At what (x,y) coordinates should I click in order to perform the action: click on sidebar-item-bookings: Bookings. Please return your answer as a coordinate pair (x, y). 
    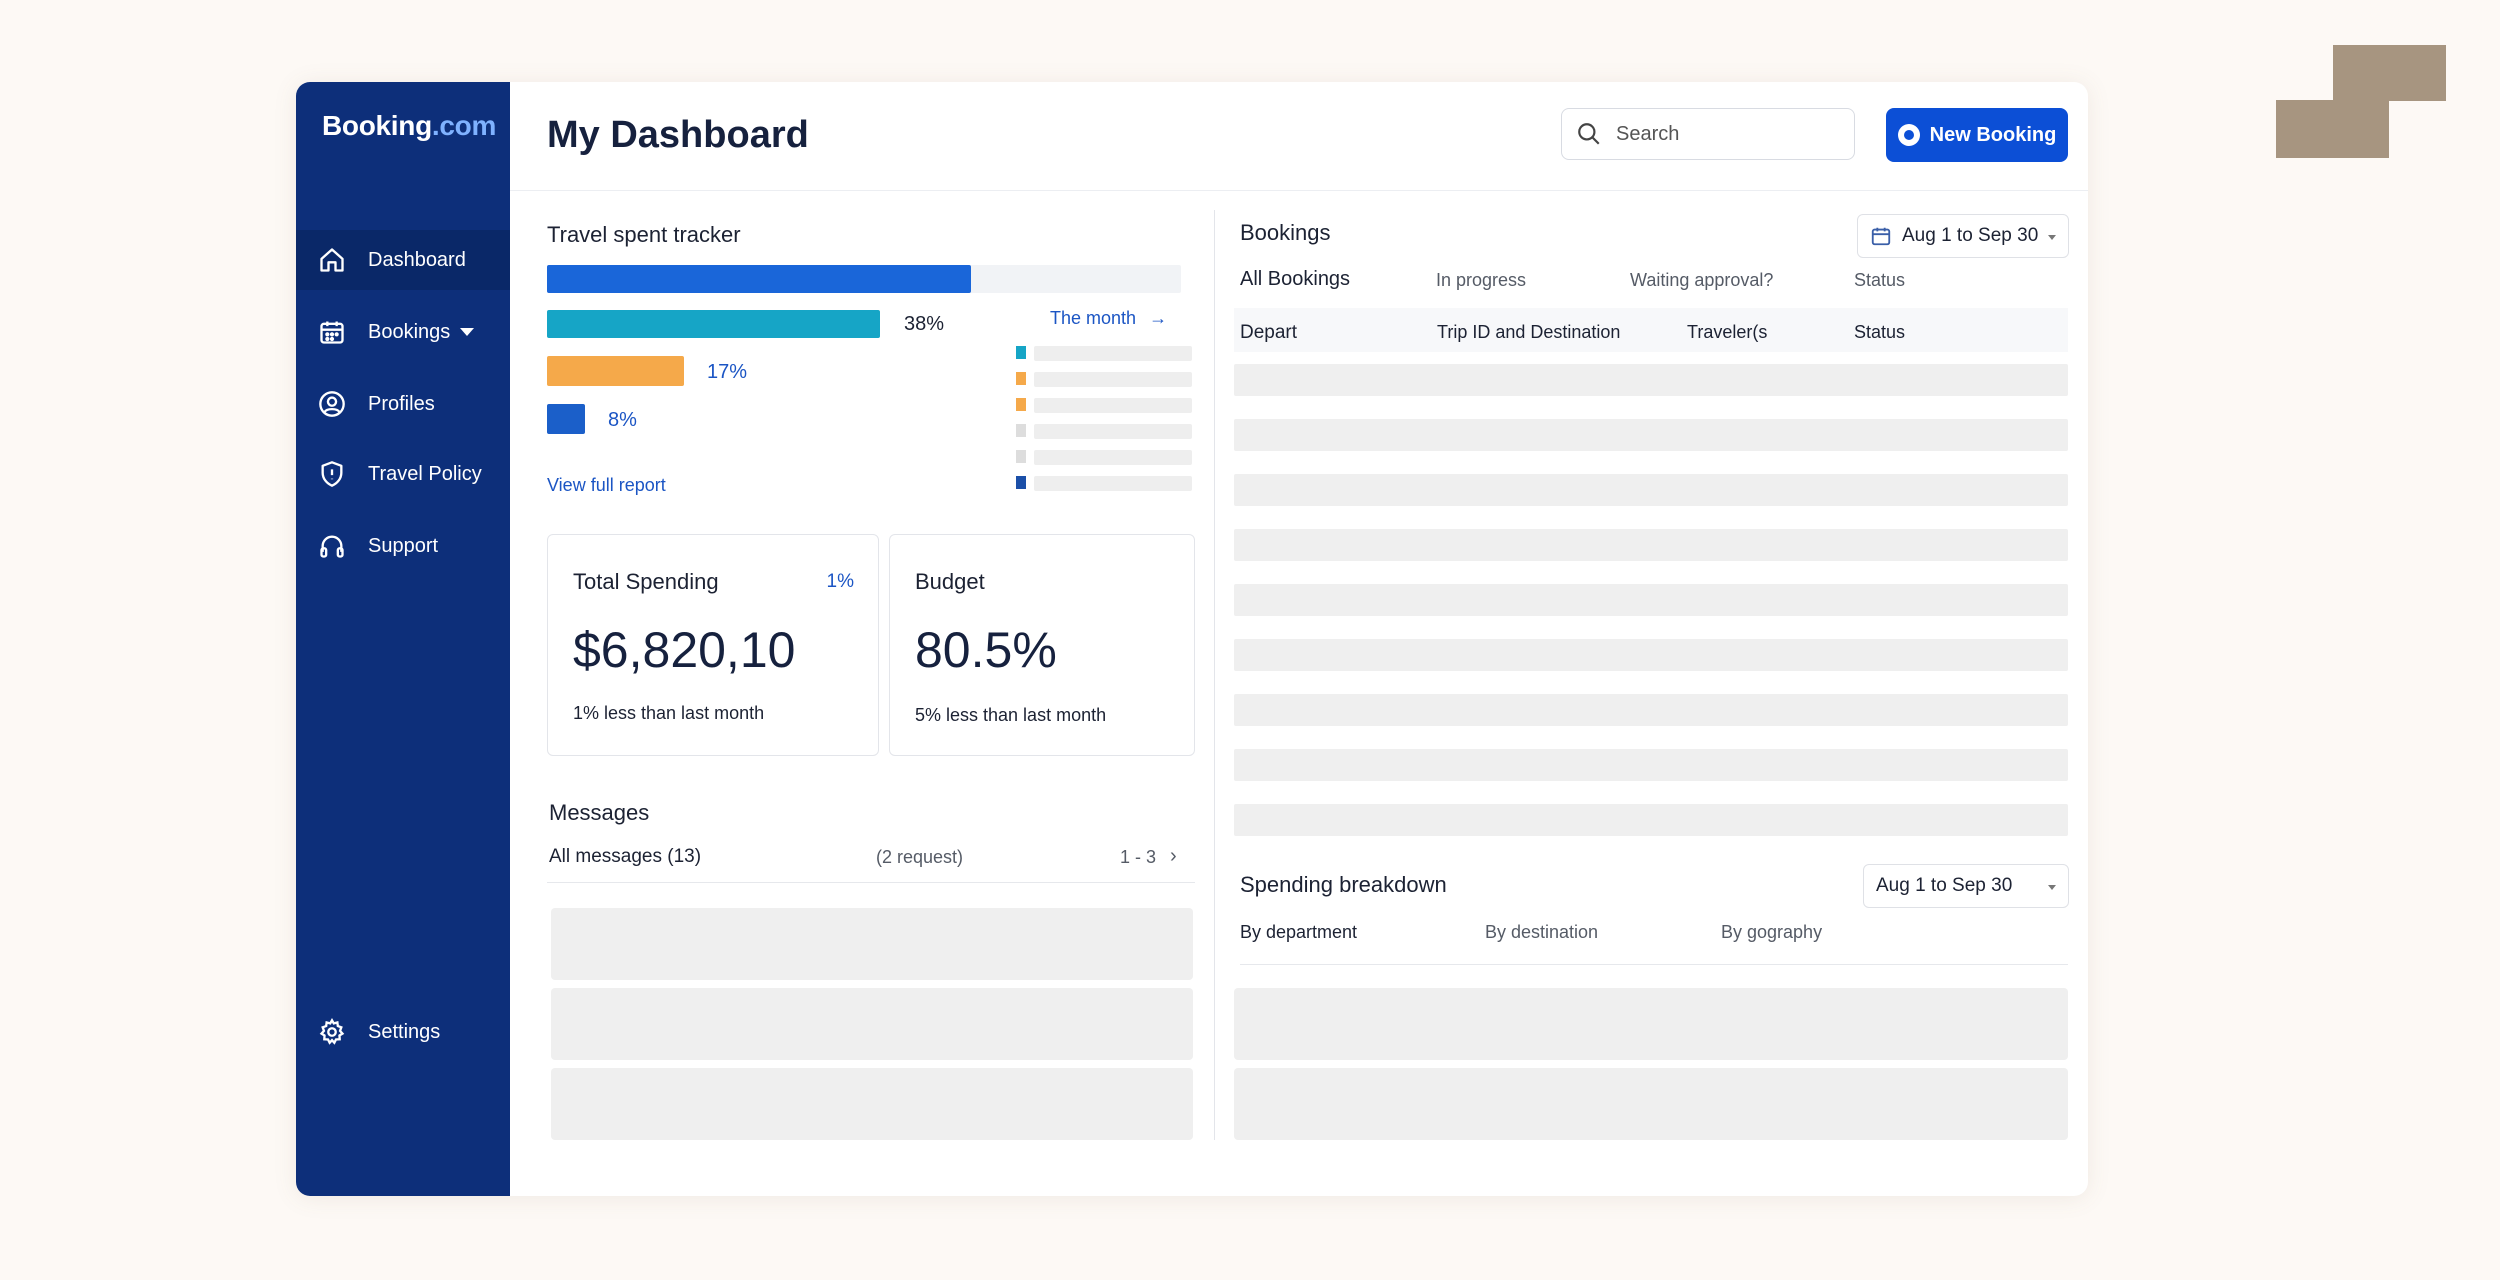
    Looking at the image, I should click on (403, 332).